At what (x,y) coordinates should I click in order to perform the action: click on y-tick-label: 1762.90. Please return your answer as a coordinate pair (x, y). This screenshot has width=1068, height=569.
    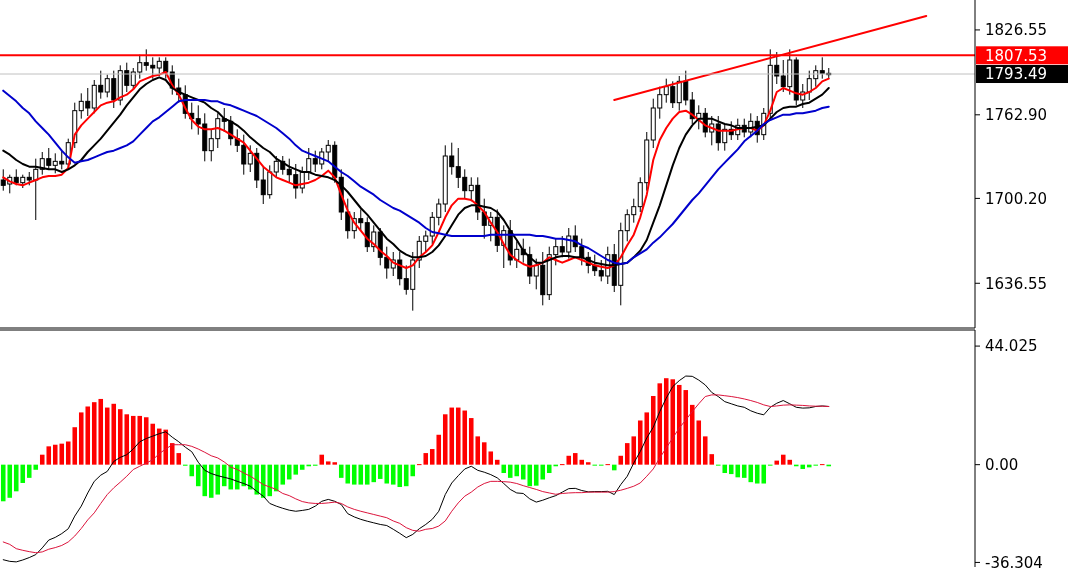
    Looking at the image, I should click on (1016, 115).